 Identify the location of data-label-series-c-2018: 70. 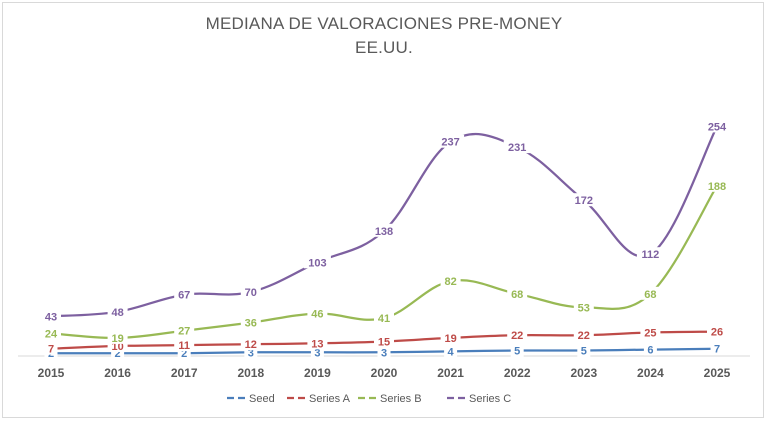
(251, 293).